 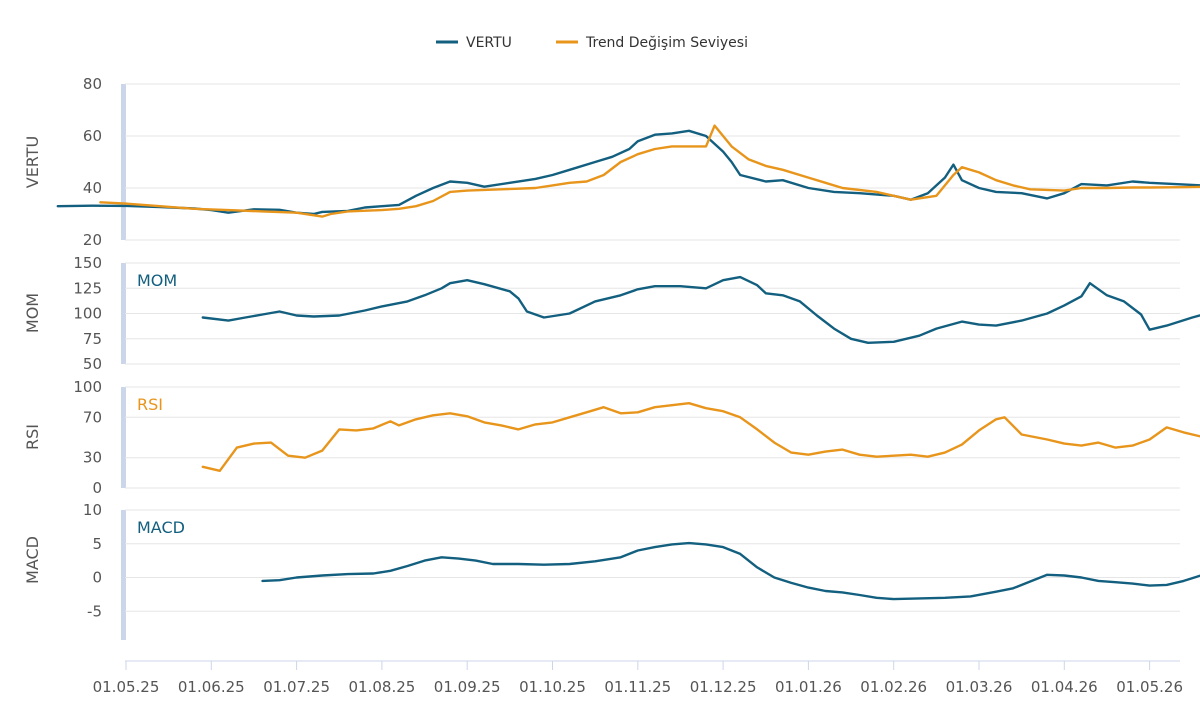 I want to click on mom-panel-title: MOM, so click(x=157, y=280).